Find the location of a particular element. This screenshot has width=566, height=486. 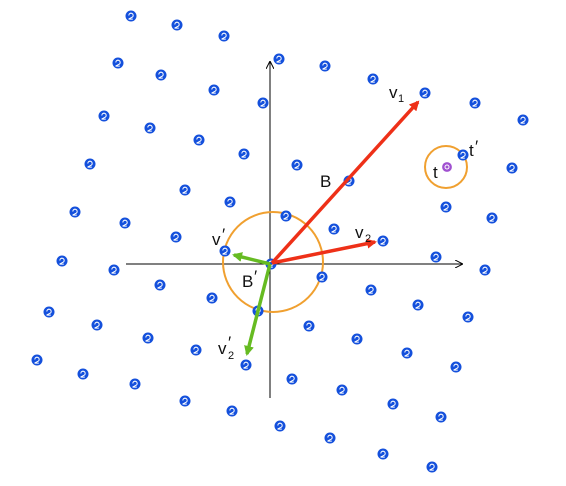

label-t-prime-mark: ′ is located at coordinates (476, 146).